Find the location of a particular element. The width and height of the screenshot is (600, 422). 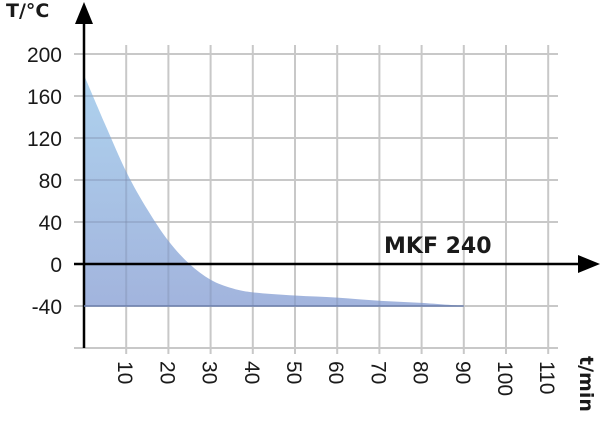

y-tick-label: 80 is located at coordinates (50, 181).